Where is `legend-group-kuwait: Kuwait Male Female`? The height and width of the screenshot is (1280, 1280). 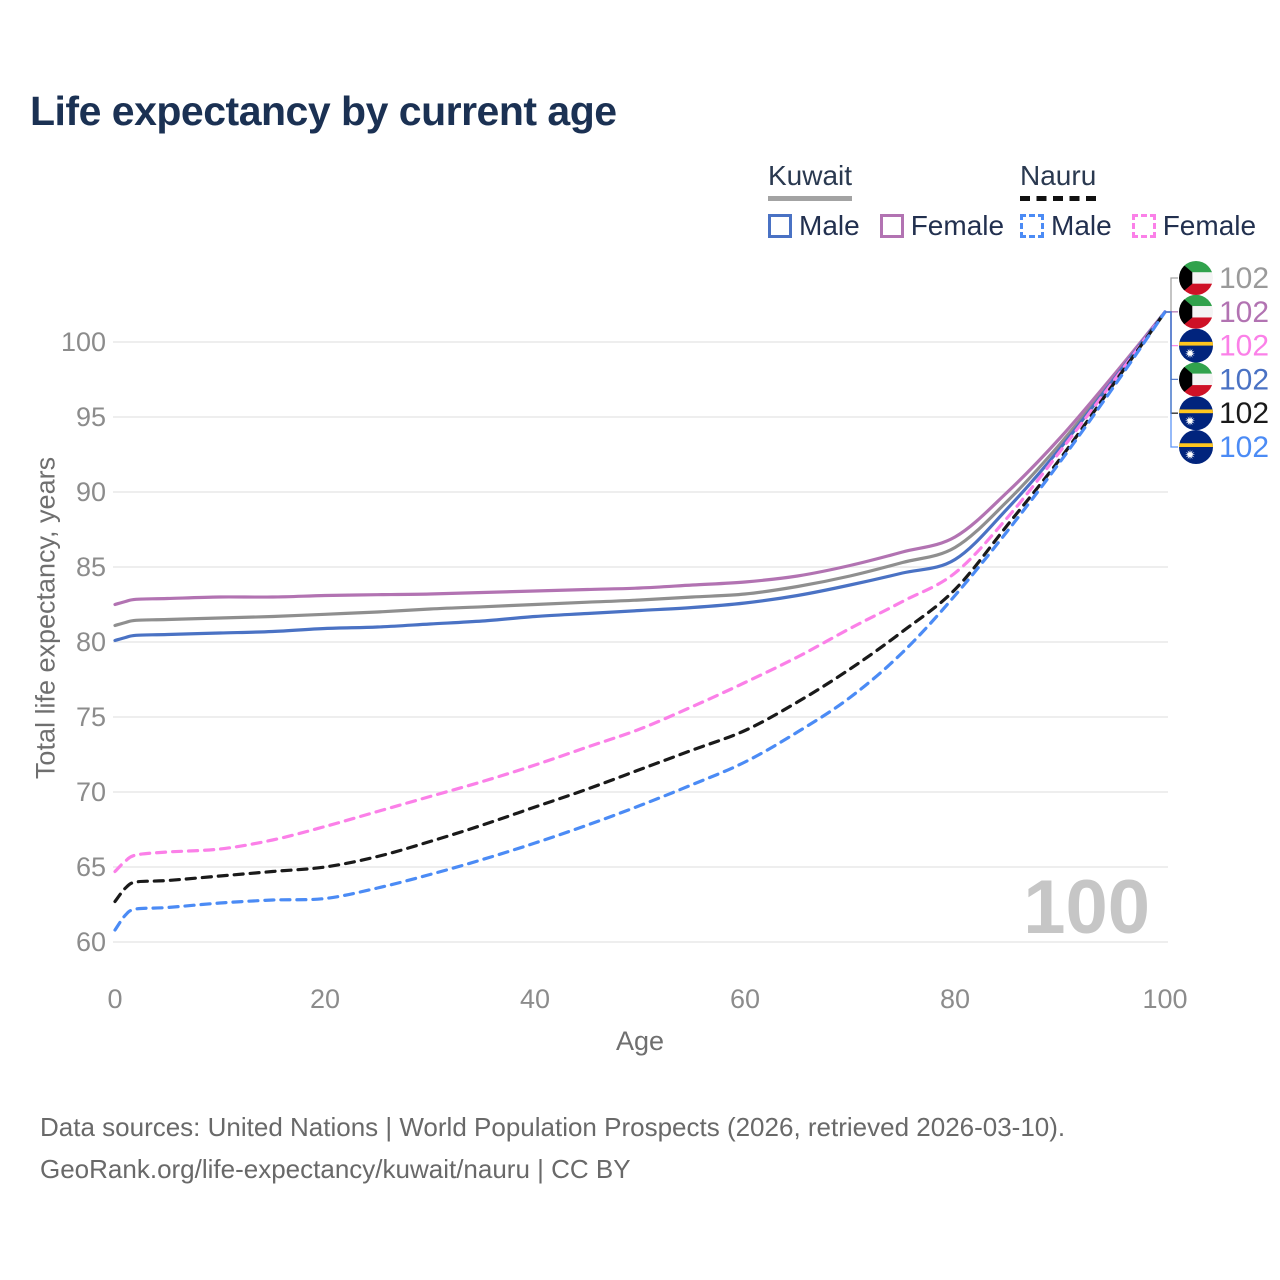 legend-group-kuwait: Kuwait Male Female is located at coordinates (886, 201).